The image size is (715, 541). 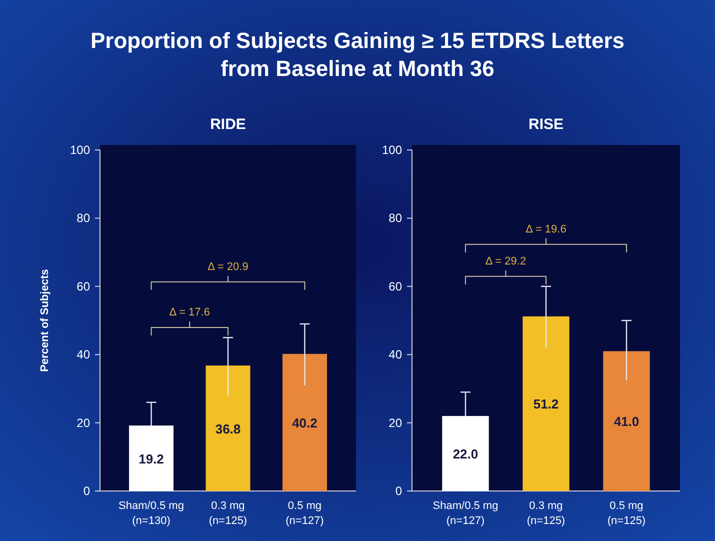 What do you see at coordinates (305, 513) in the screenshot?
I see `x-tick-label: 0.5 mg (n=127)` at bounding box center [305, 513].